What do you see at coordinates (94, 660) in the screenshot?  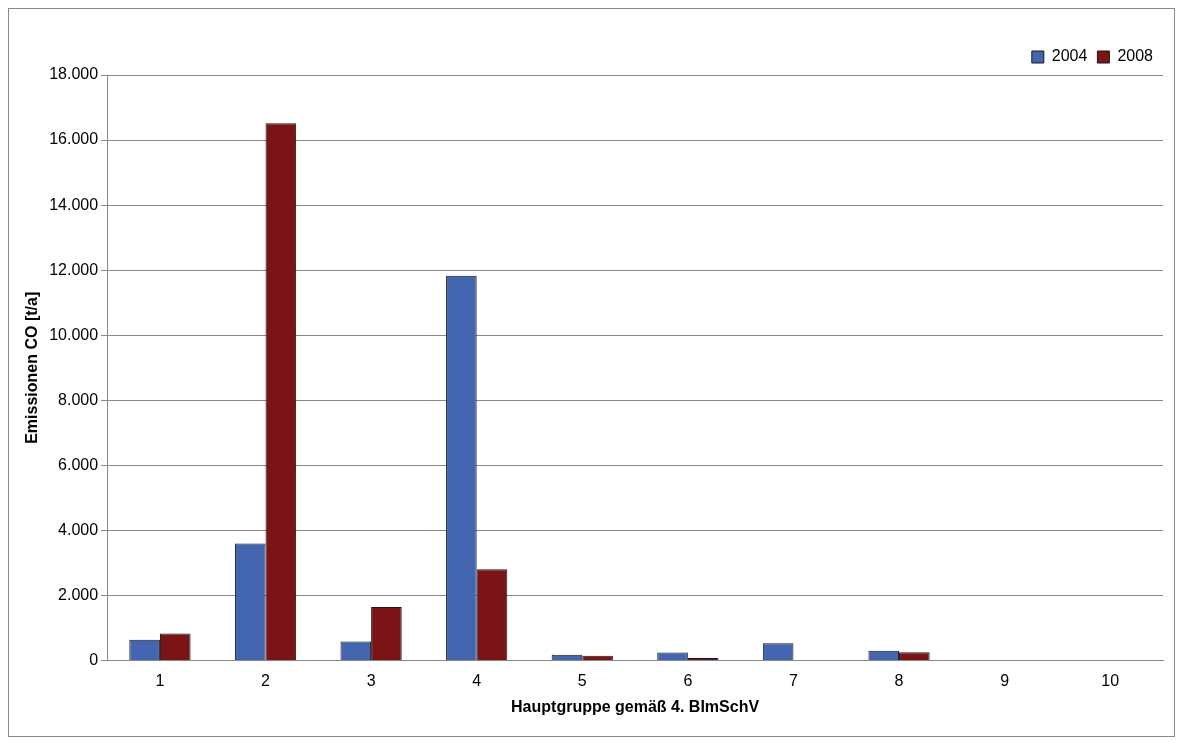 I see `y-tick-label: 0` at bounding box center [94, 660].